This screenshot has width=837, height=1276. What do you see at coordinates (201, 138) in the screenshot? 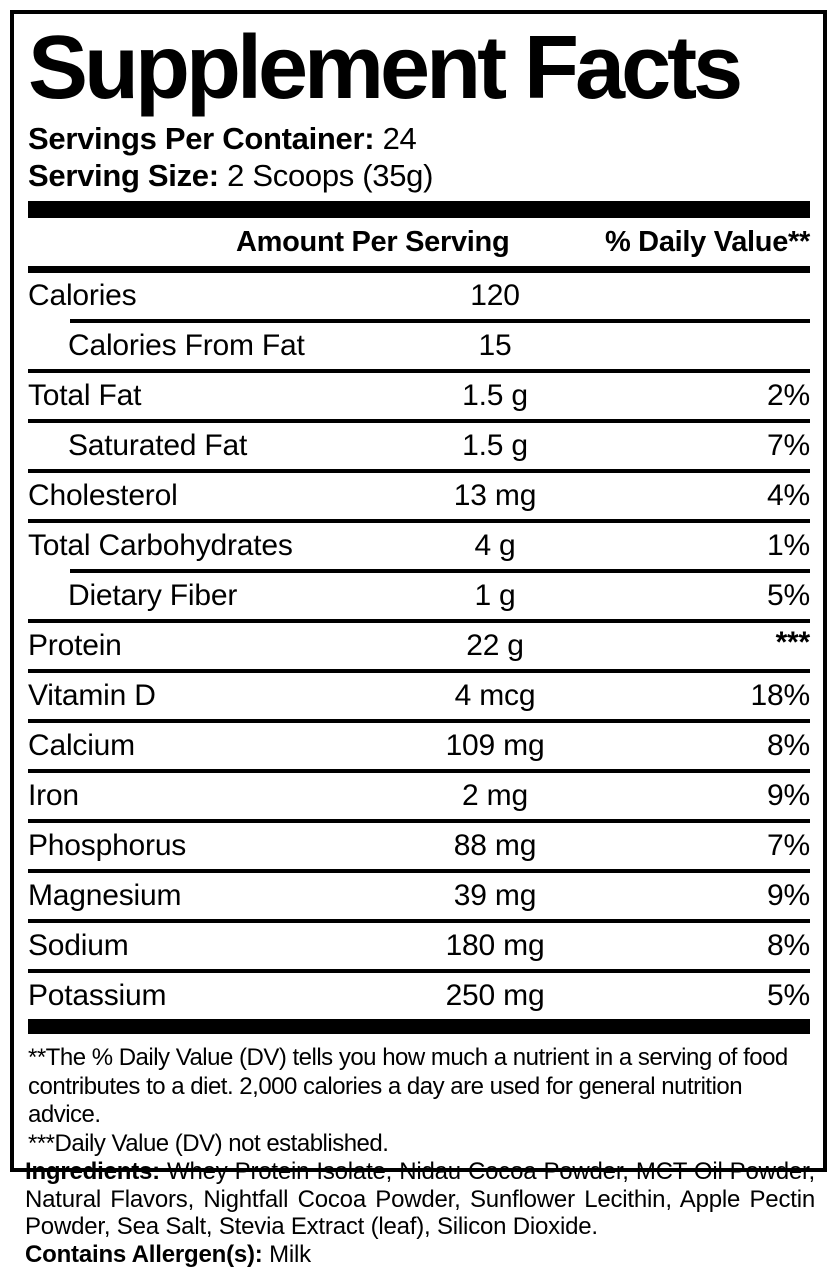
I see `servings-per-container-label: Servings Per Container:` at bounding box center [201, 138].